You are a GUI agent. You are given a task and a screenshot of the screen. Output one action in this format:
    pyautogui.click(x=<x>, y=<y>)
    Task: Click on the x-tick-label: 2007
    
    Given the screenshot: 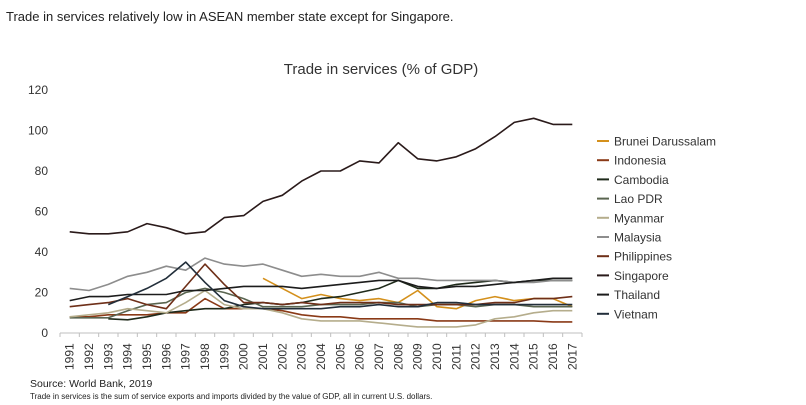 What is the action you would take?
    pyautogui.click(x=379, y=356)
    